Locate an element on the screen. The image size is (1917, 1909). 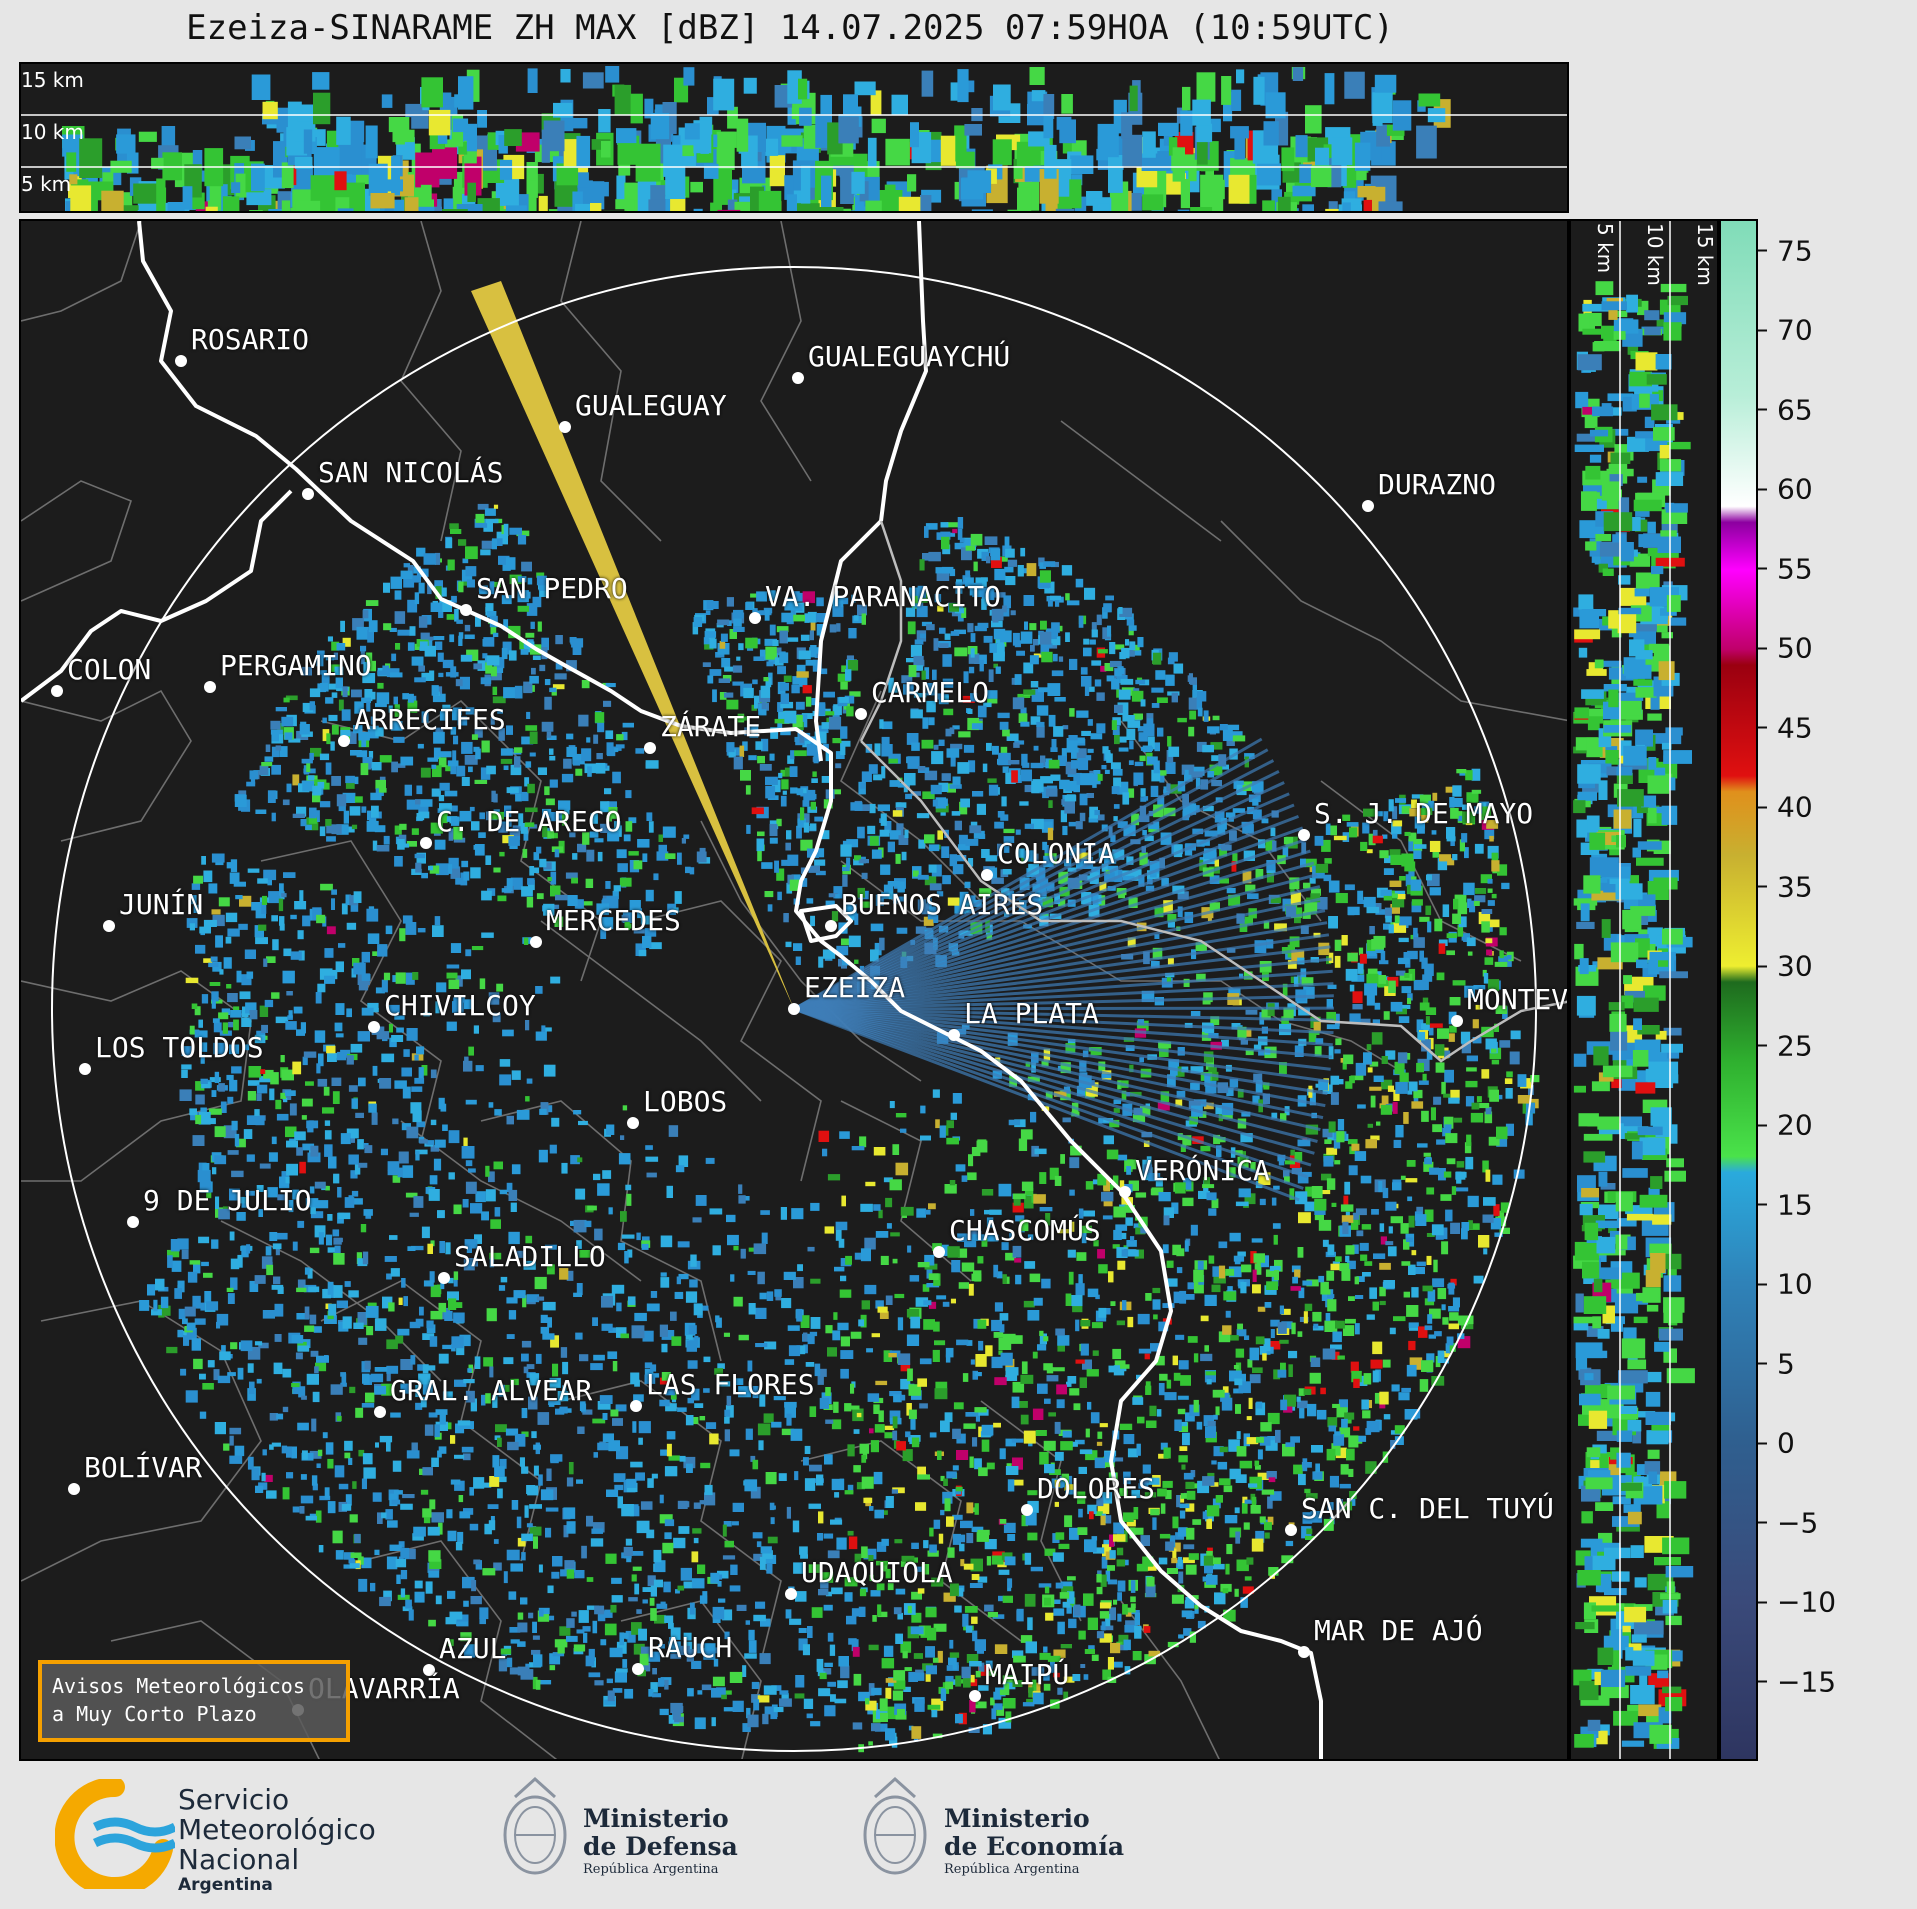
city-label: ROSARIO is located at coordinates (250, 339).